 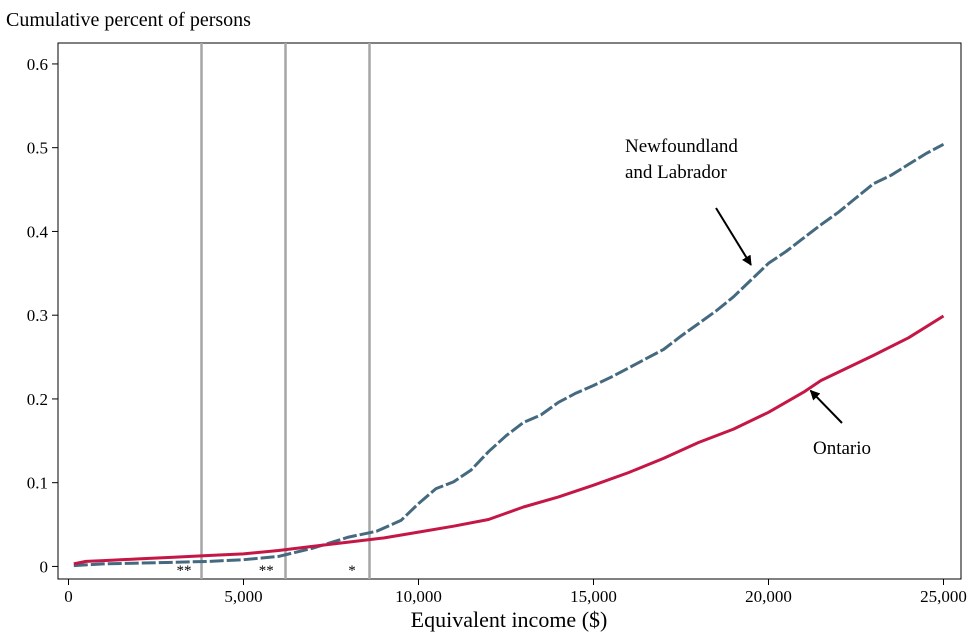 I want to click on y-tick-label: 0, so click(x=44, y=566).